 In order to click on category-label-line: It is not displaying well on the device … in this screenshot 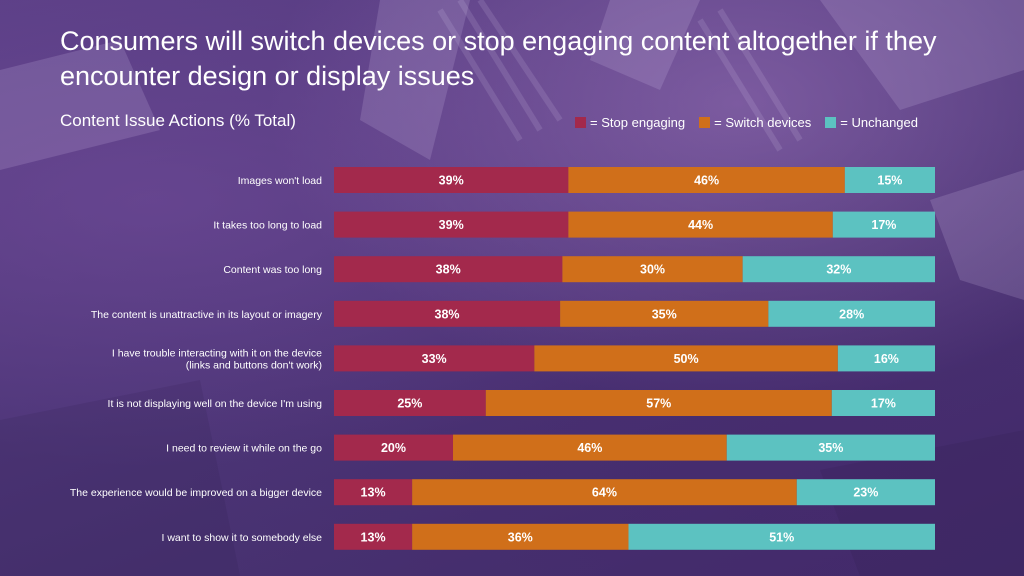, I will do `click(215, 404)`.